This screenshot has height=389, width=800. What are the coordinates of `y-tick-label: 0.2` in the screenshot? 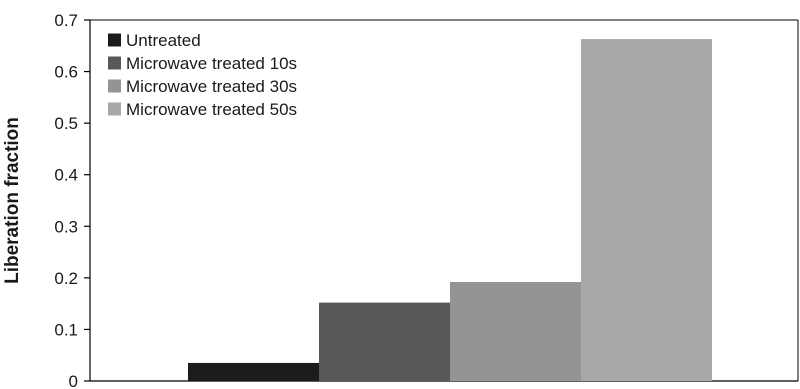 It's located at (66, 278).